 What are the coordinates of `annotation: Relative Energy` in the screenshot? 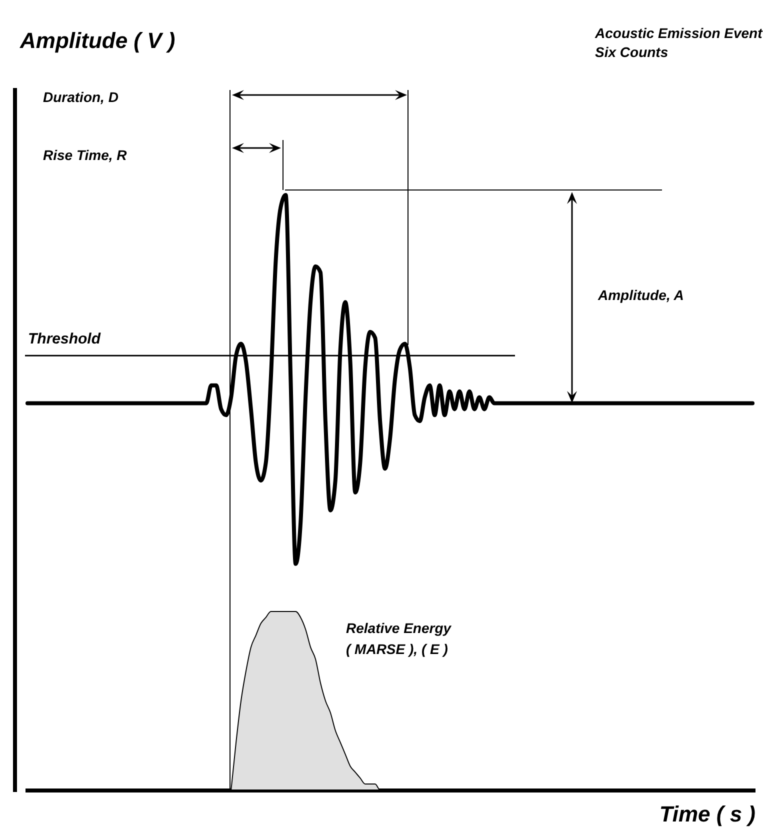 It's located at (399, 628).